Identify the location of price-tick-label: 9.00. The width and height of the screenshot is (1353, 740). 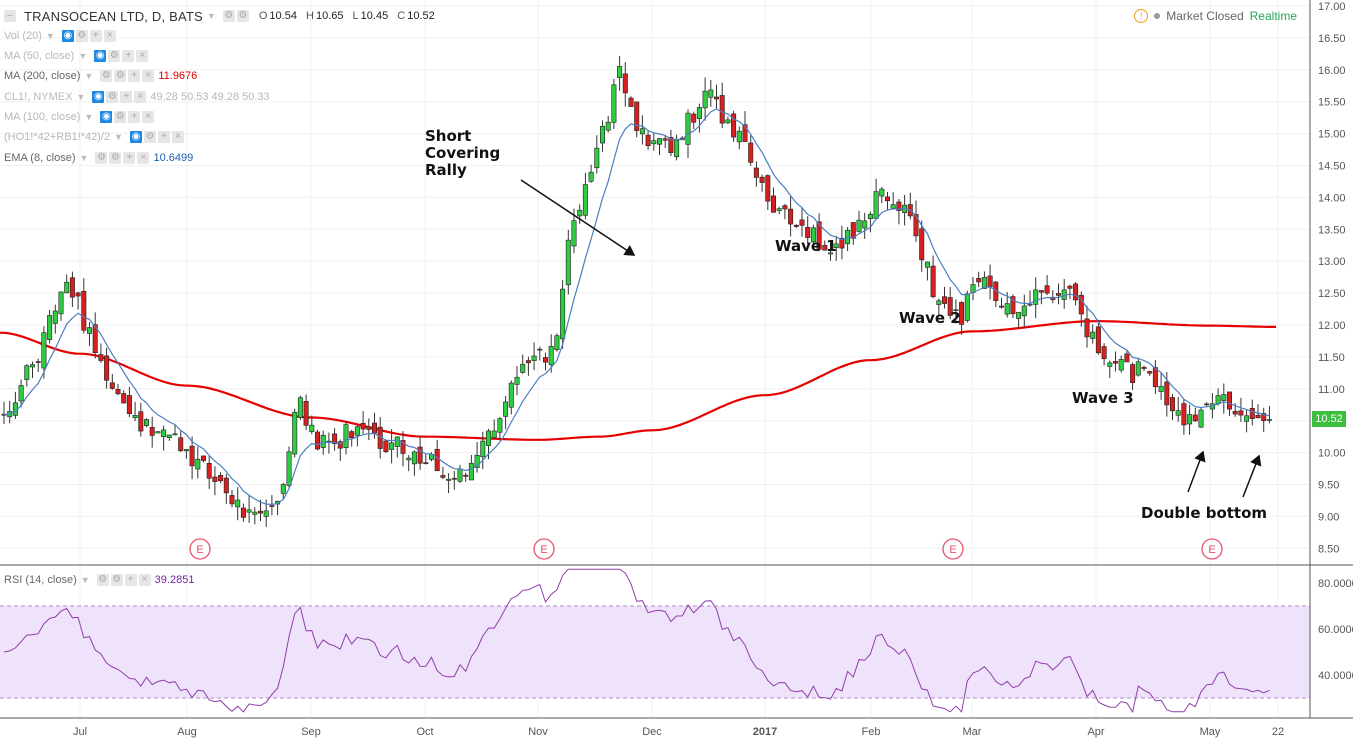
(1328, 517).